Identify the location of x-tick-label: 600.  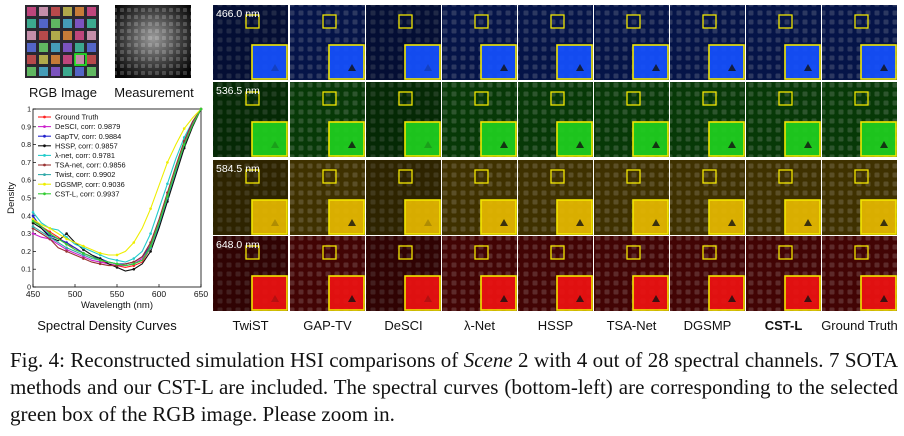
(159, 294).